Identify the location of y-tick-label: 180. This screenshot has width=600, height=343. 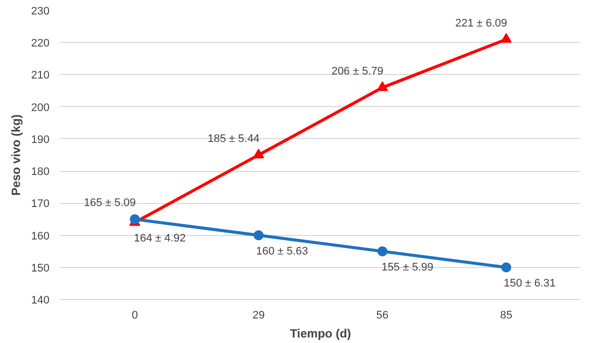
(40, 172).